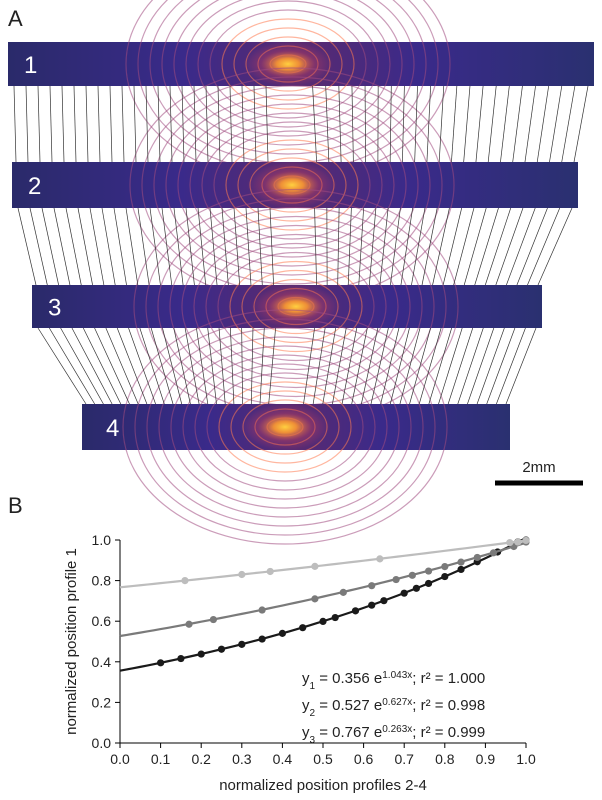 This screenshot has width=602, height=800. I want to click on x-tick-label: 0.2, so click(201, 759).